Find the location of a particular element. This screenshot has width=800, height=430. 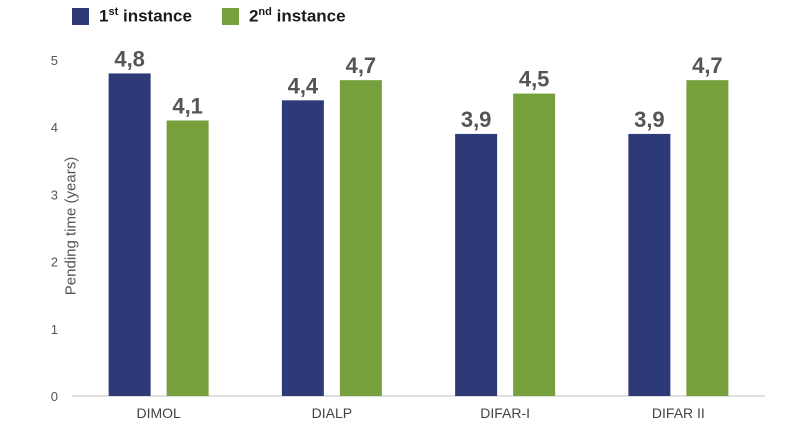

data-label-second-instance: 4,1 is located at coordinates (187, 105).